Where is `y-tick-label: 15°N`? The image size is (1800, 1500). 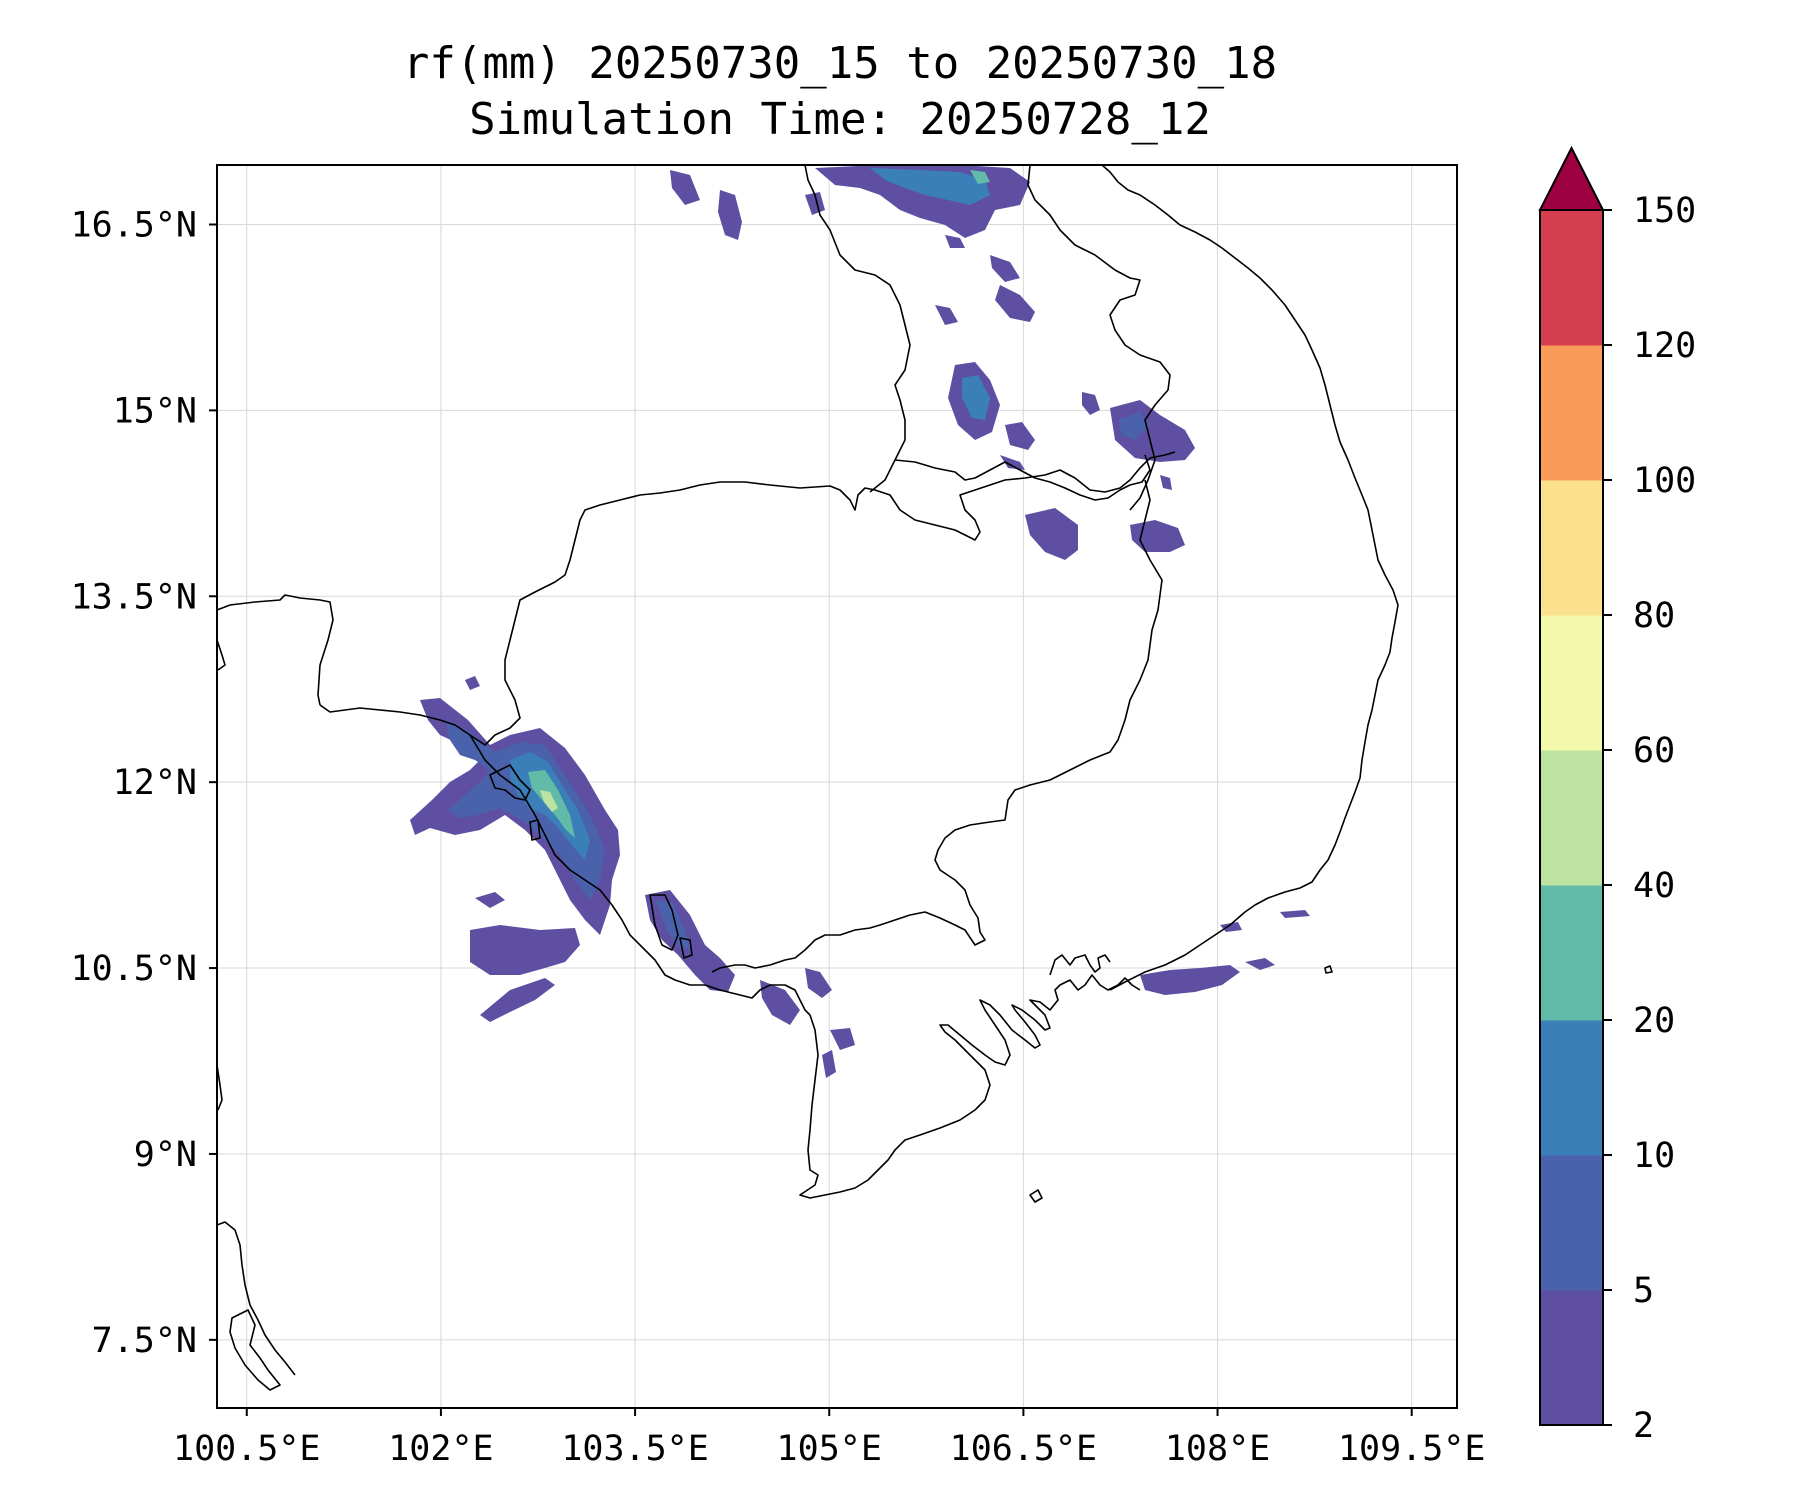
y-tick-label: 15°N is located at coordinates (155, 411).